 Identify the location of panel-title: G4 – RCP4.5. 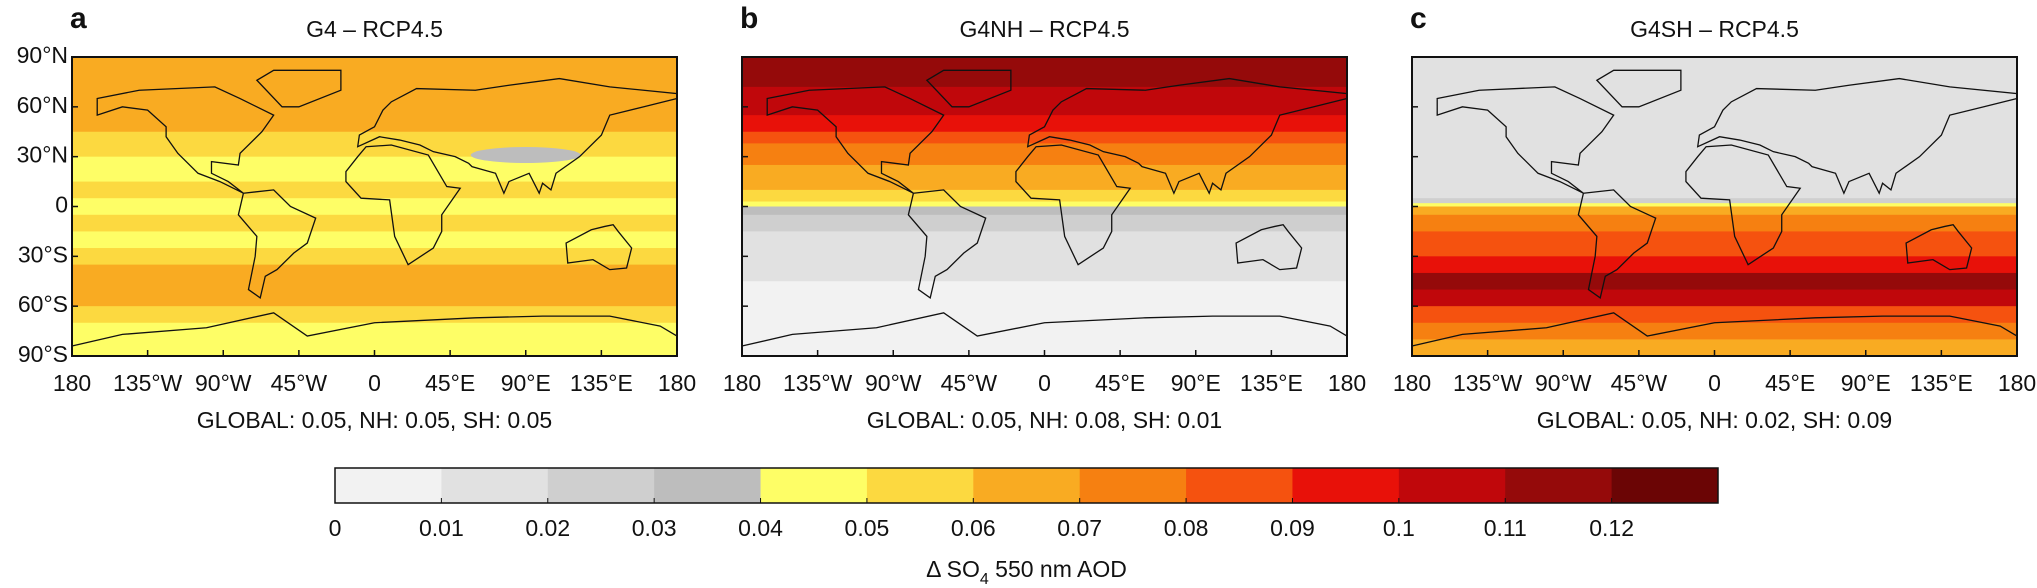
(374, 29).